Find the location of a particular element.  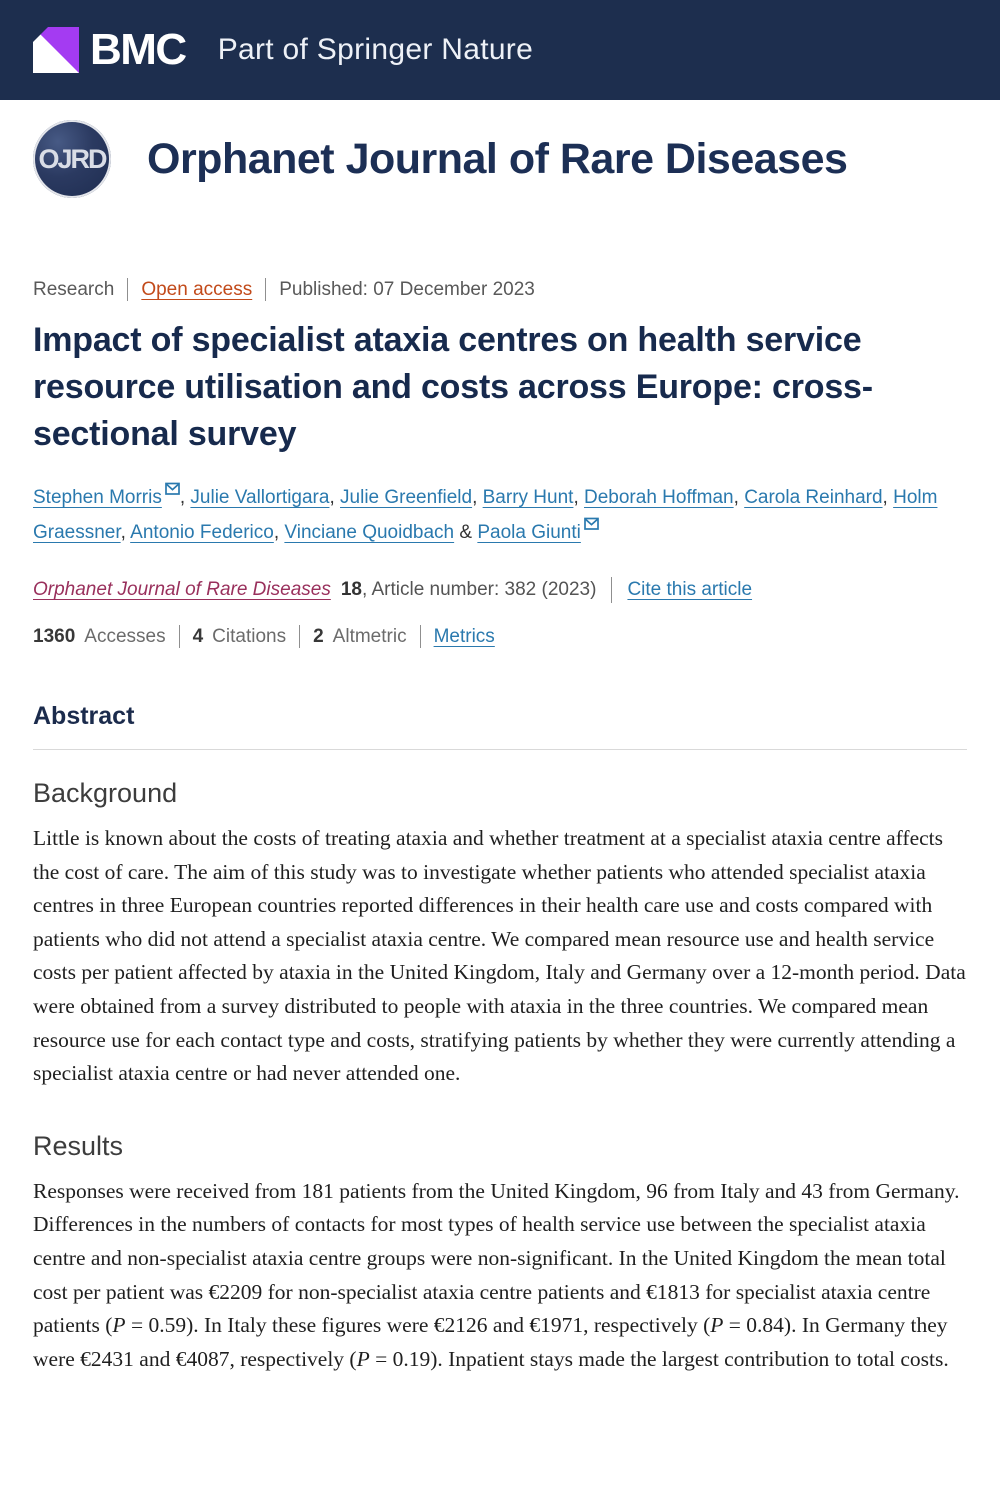

background-heading: Background is located at coordinates (105, 793).